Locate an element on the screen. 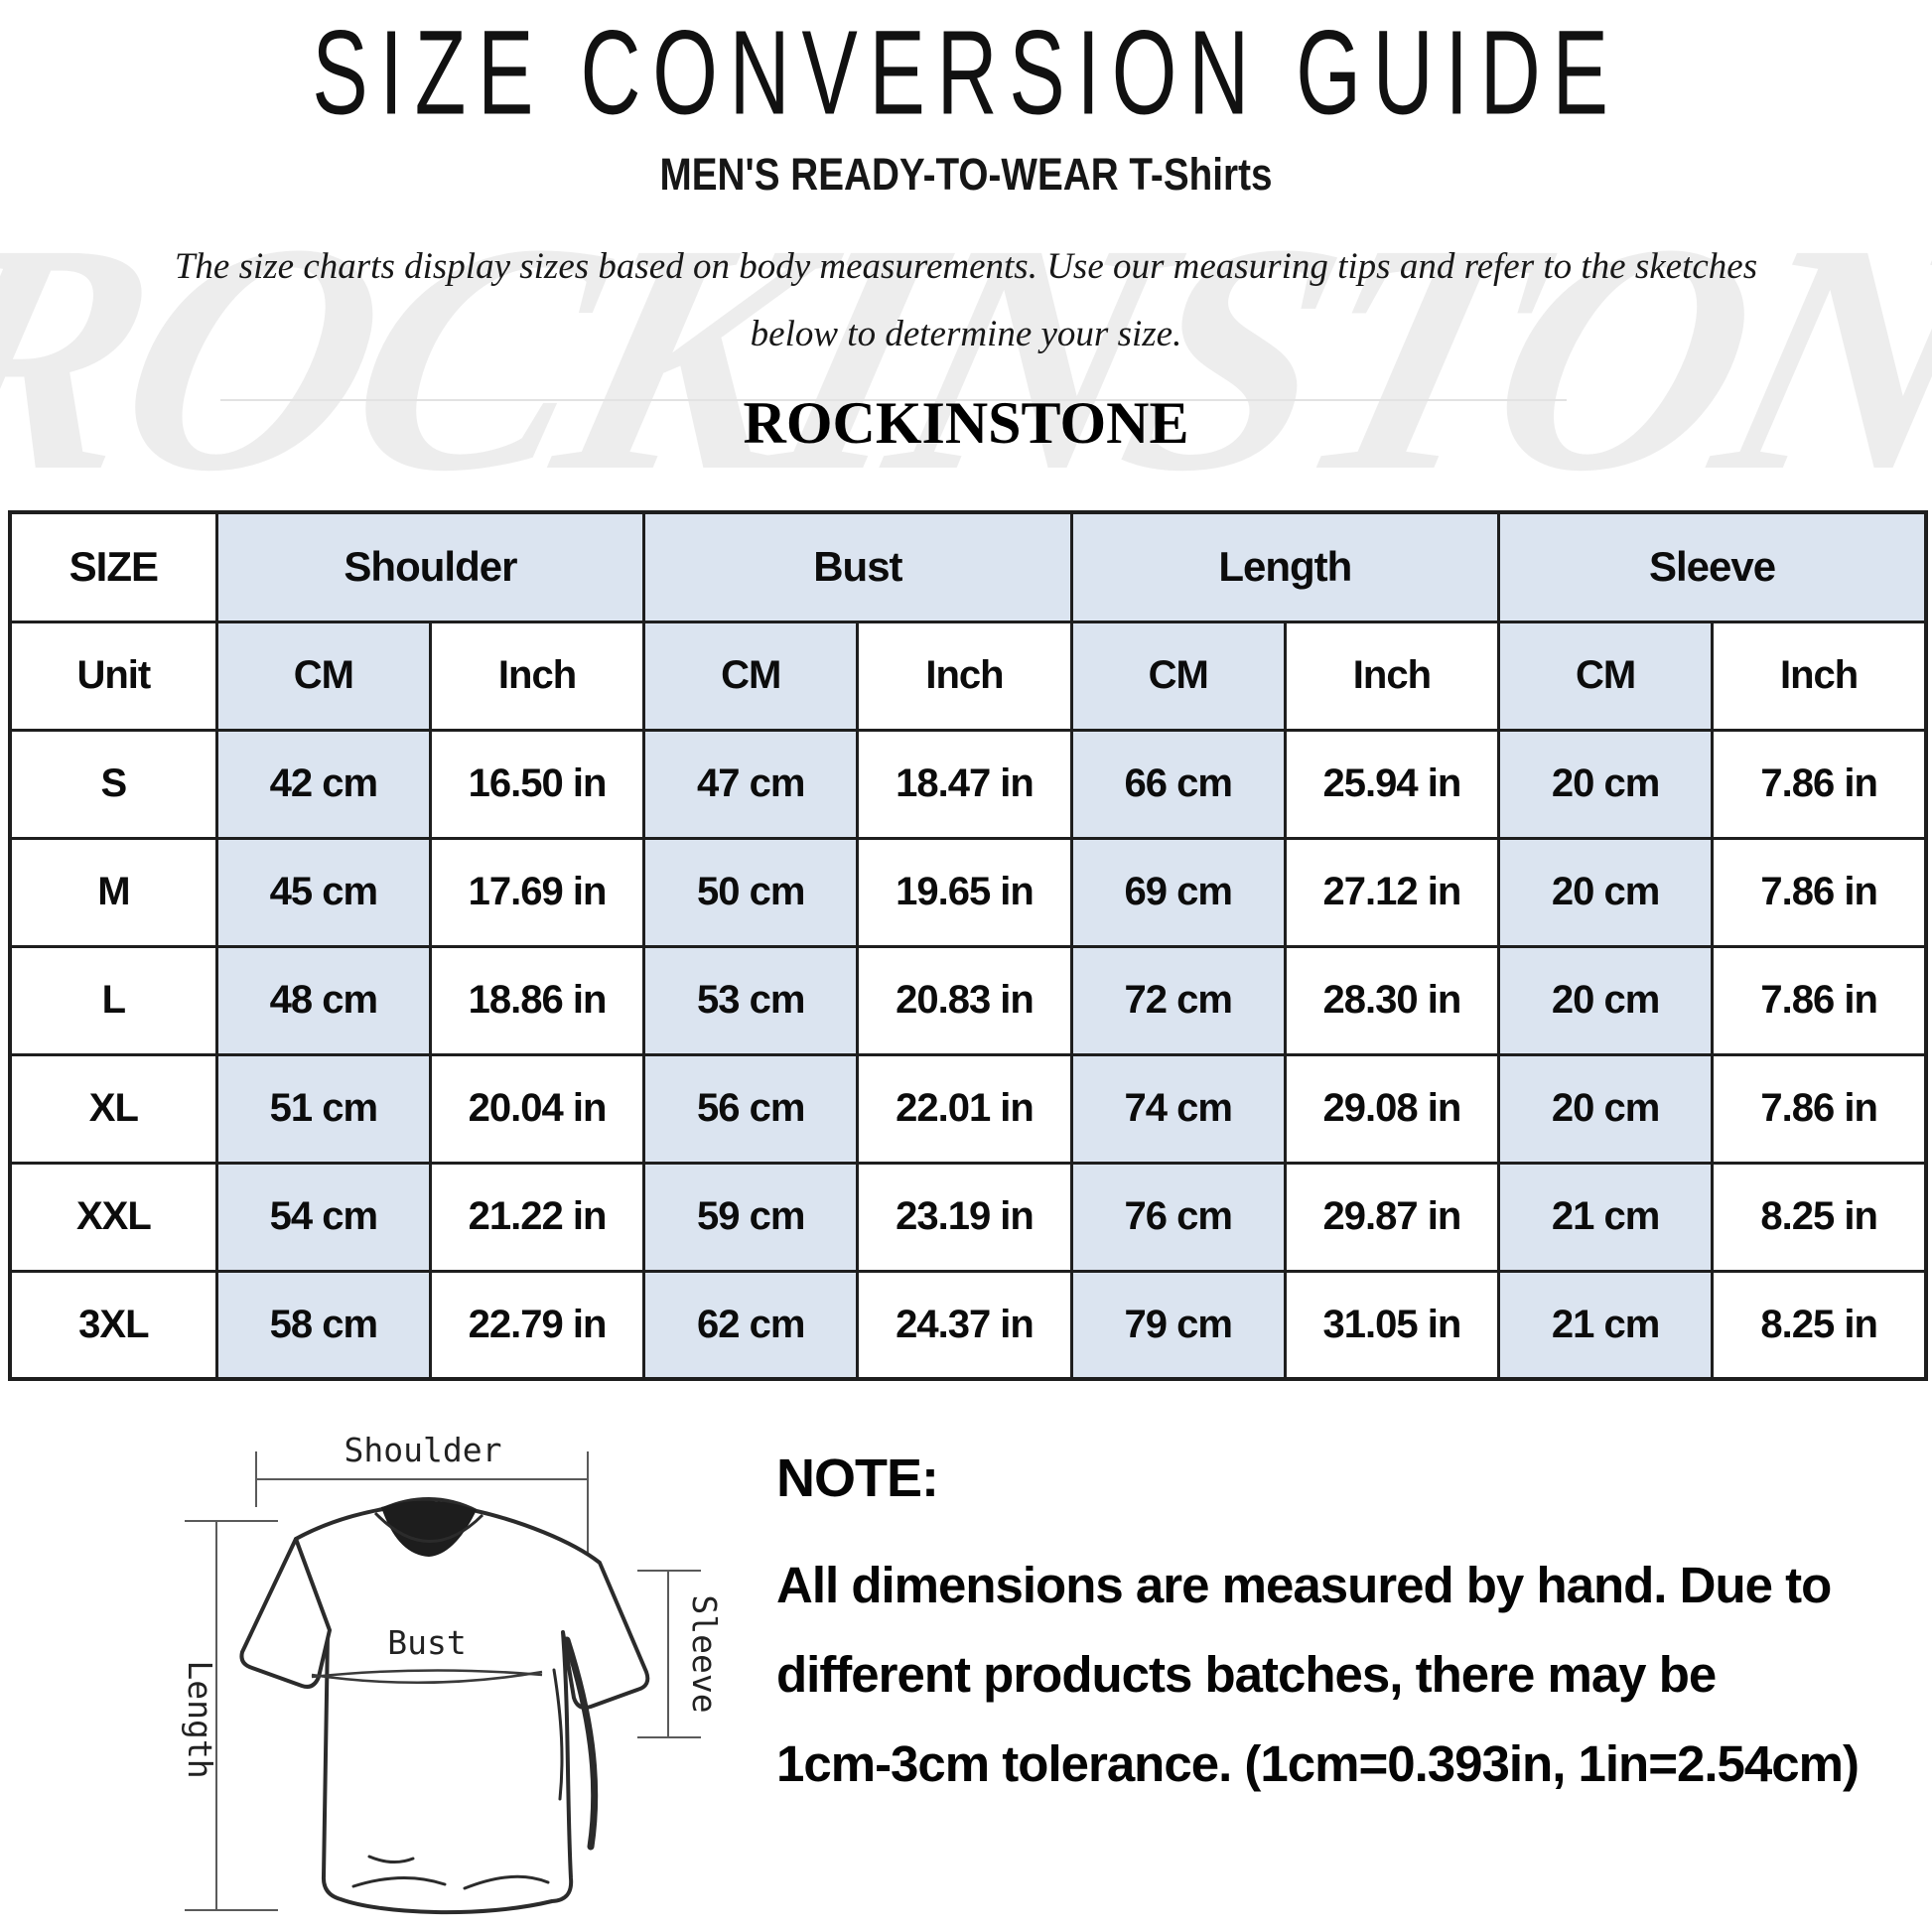 The width and height of the screenshot is (1932, 1932). table-cell: 47 cm is located at coordinates (751, 784).